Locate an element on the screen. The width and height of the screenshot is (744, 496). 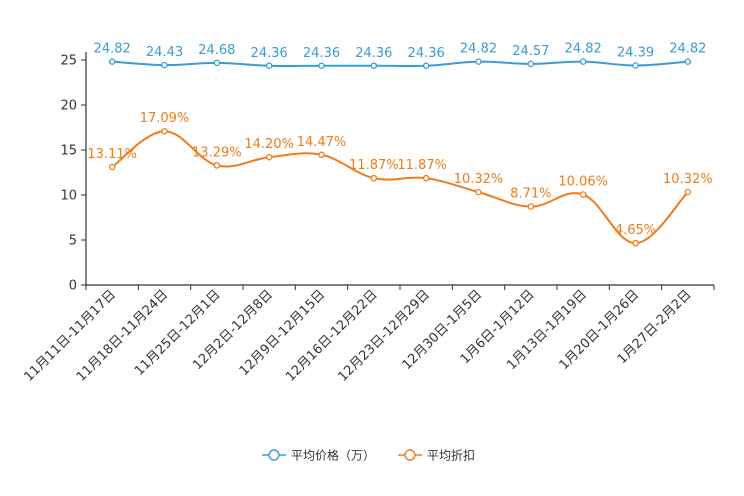
series-avg-price is located at coordinates (400, 64).